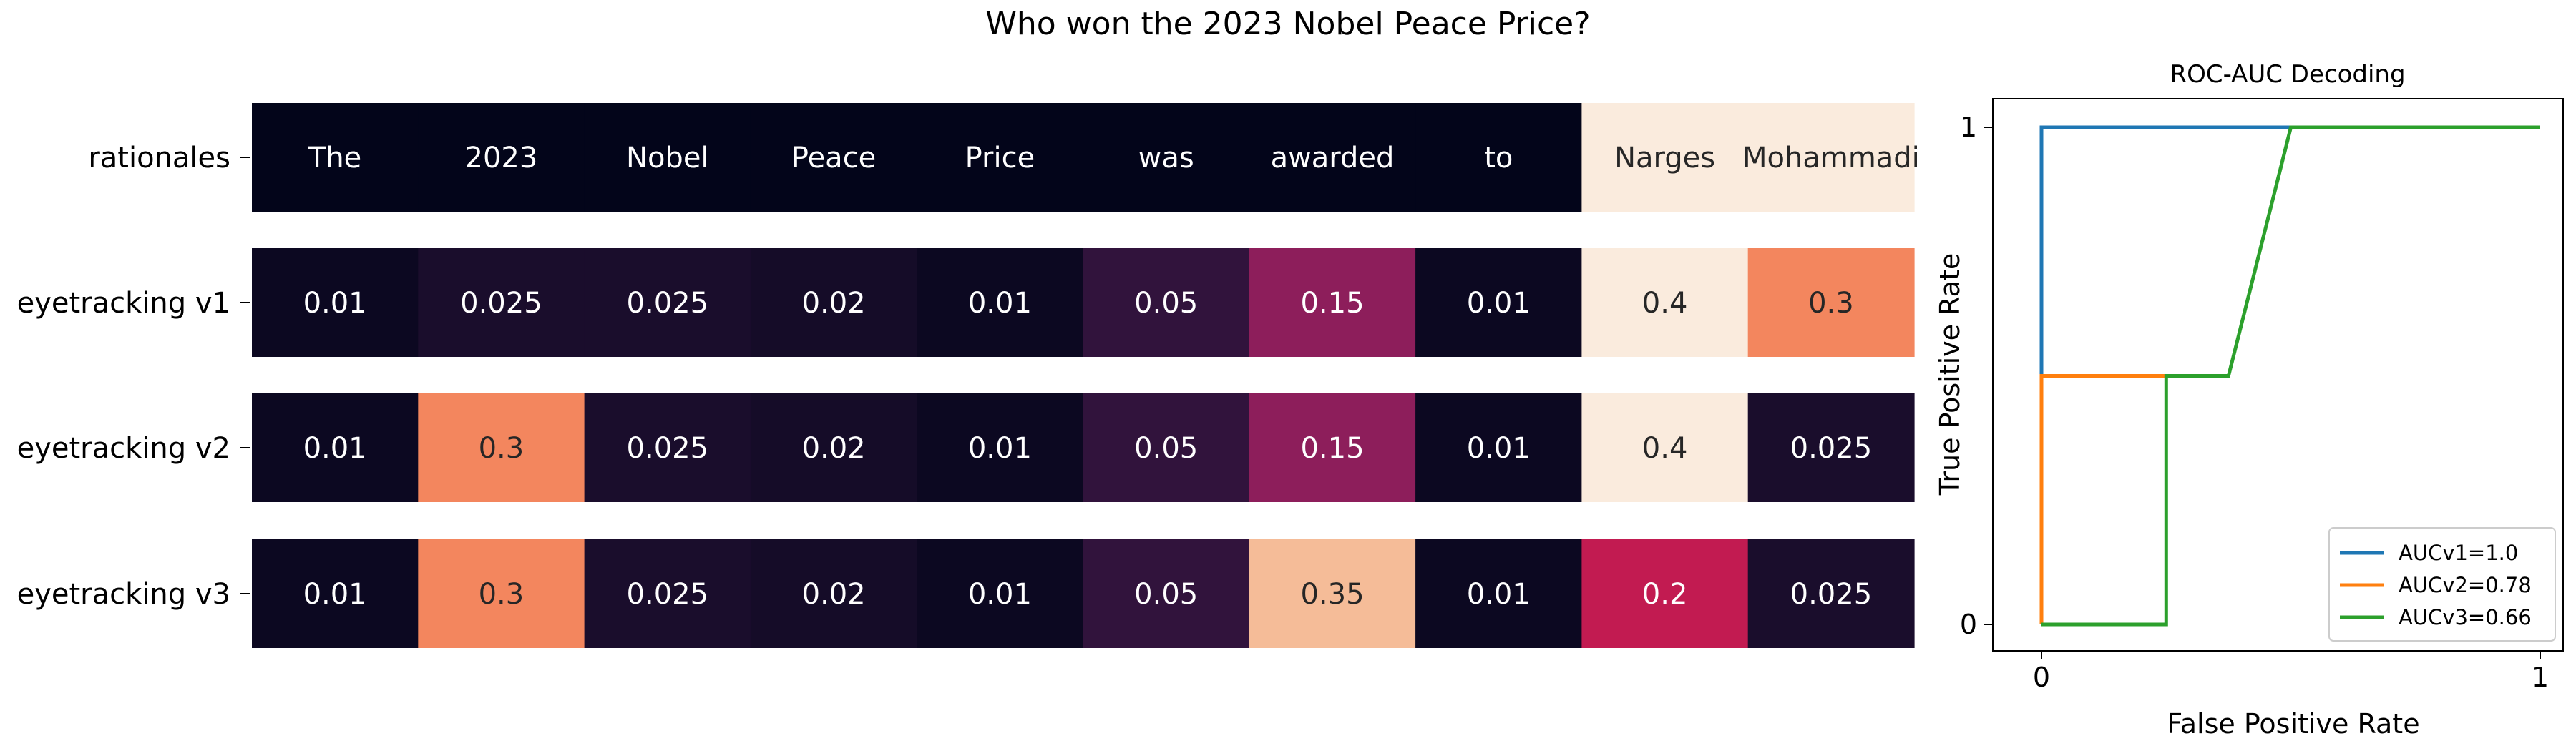 Image resolution: width=2576 pixels, height=751 pixels. I want to click on roc-y-tick-label: 0, so click(1968, 624).